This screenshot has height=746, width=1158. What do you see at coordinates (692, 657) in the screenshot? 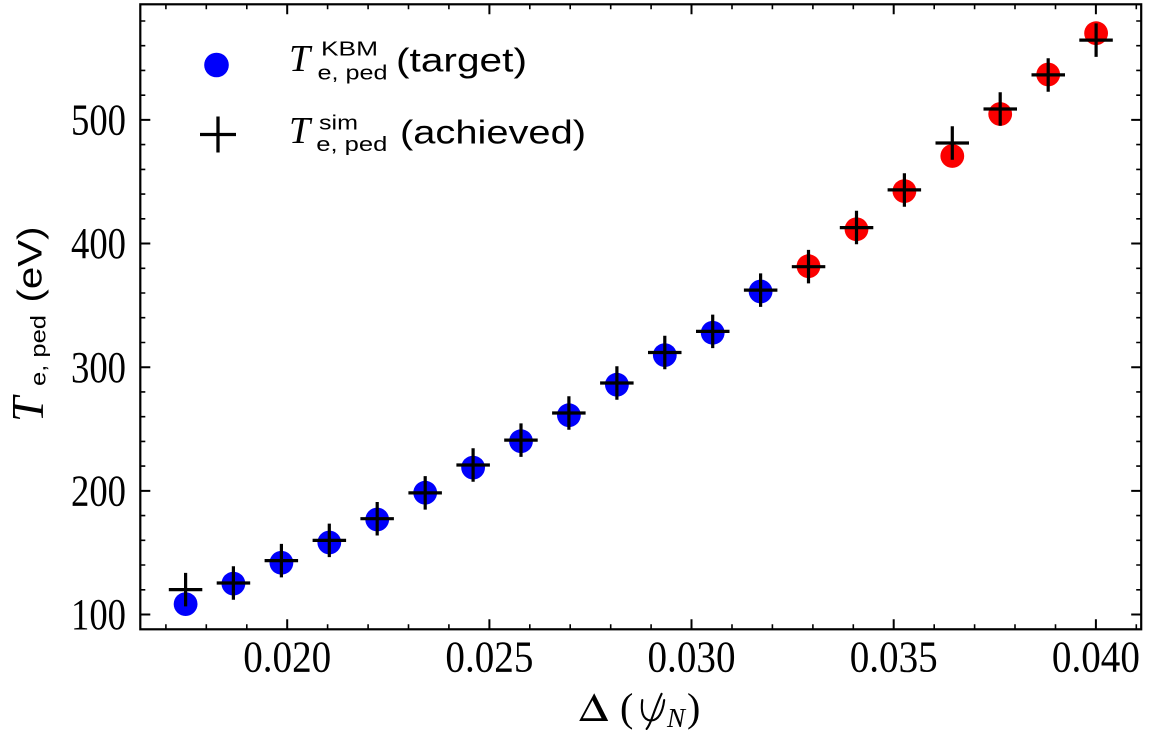
I see `svg-text: 0.030` at bounding box center [692, 657].